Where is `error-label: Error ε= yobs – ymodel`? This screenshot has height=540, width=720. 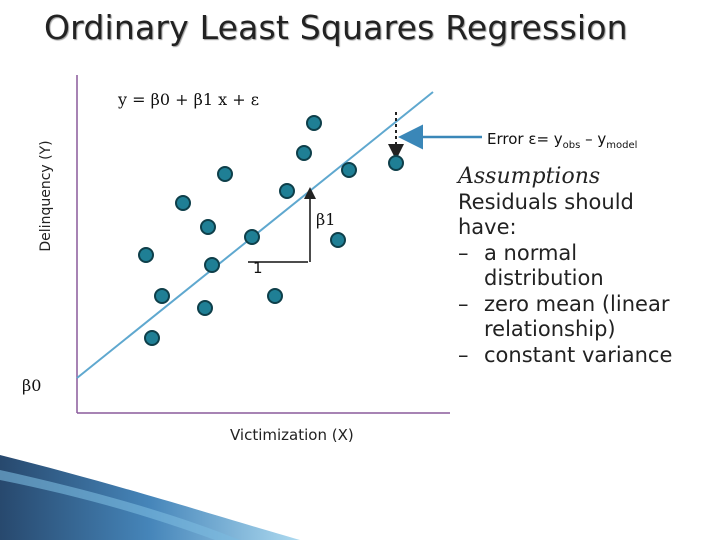 error-label: Error ε= yobs – ymodel is located at coordinates (562, 140).